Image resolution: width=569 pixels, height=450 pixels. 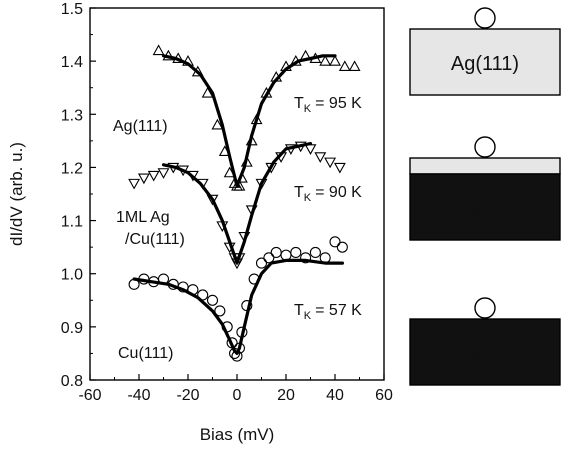 What do you see at coordinates (237, 395) in the screenshot?
I see `x-tick-label: 0` at bounding box center [237, 395].